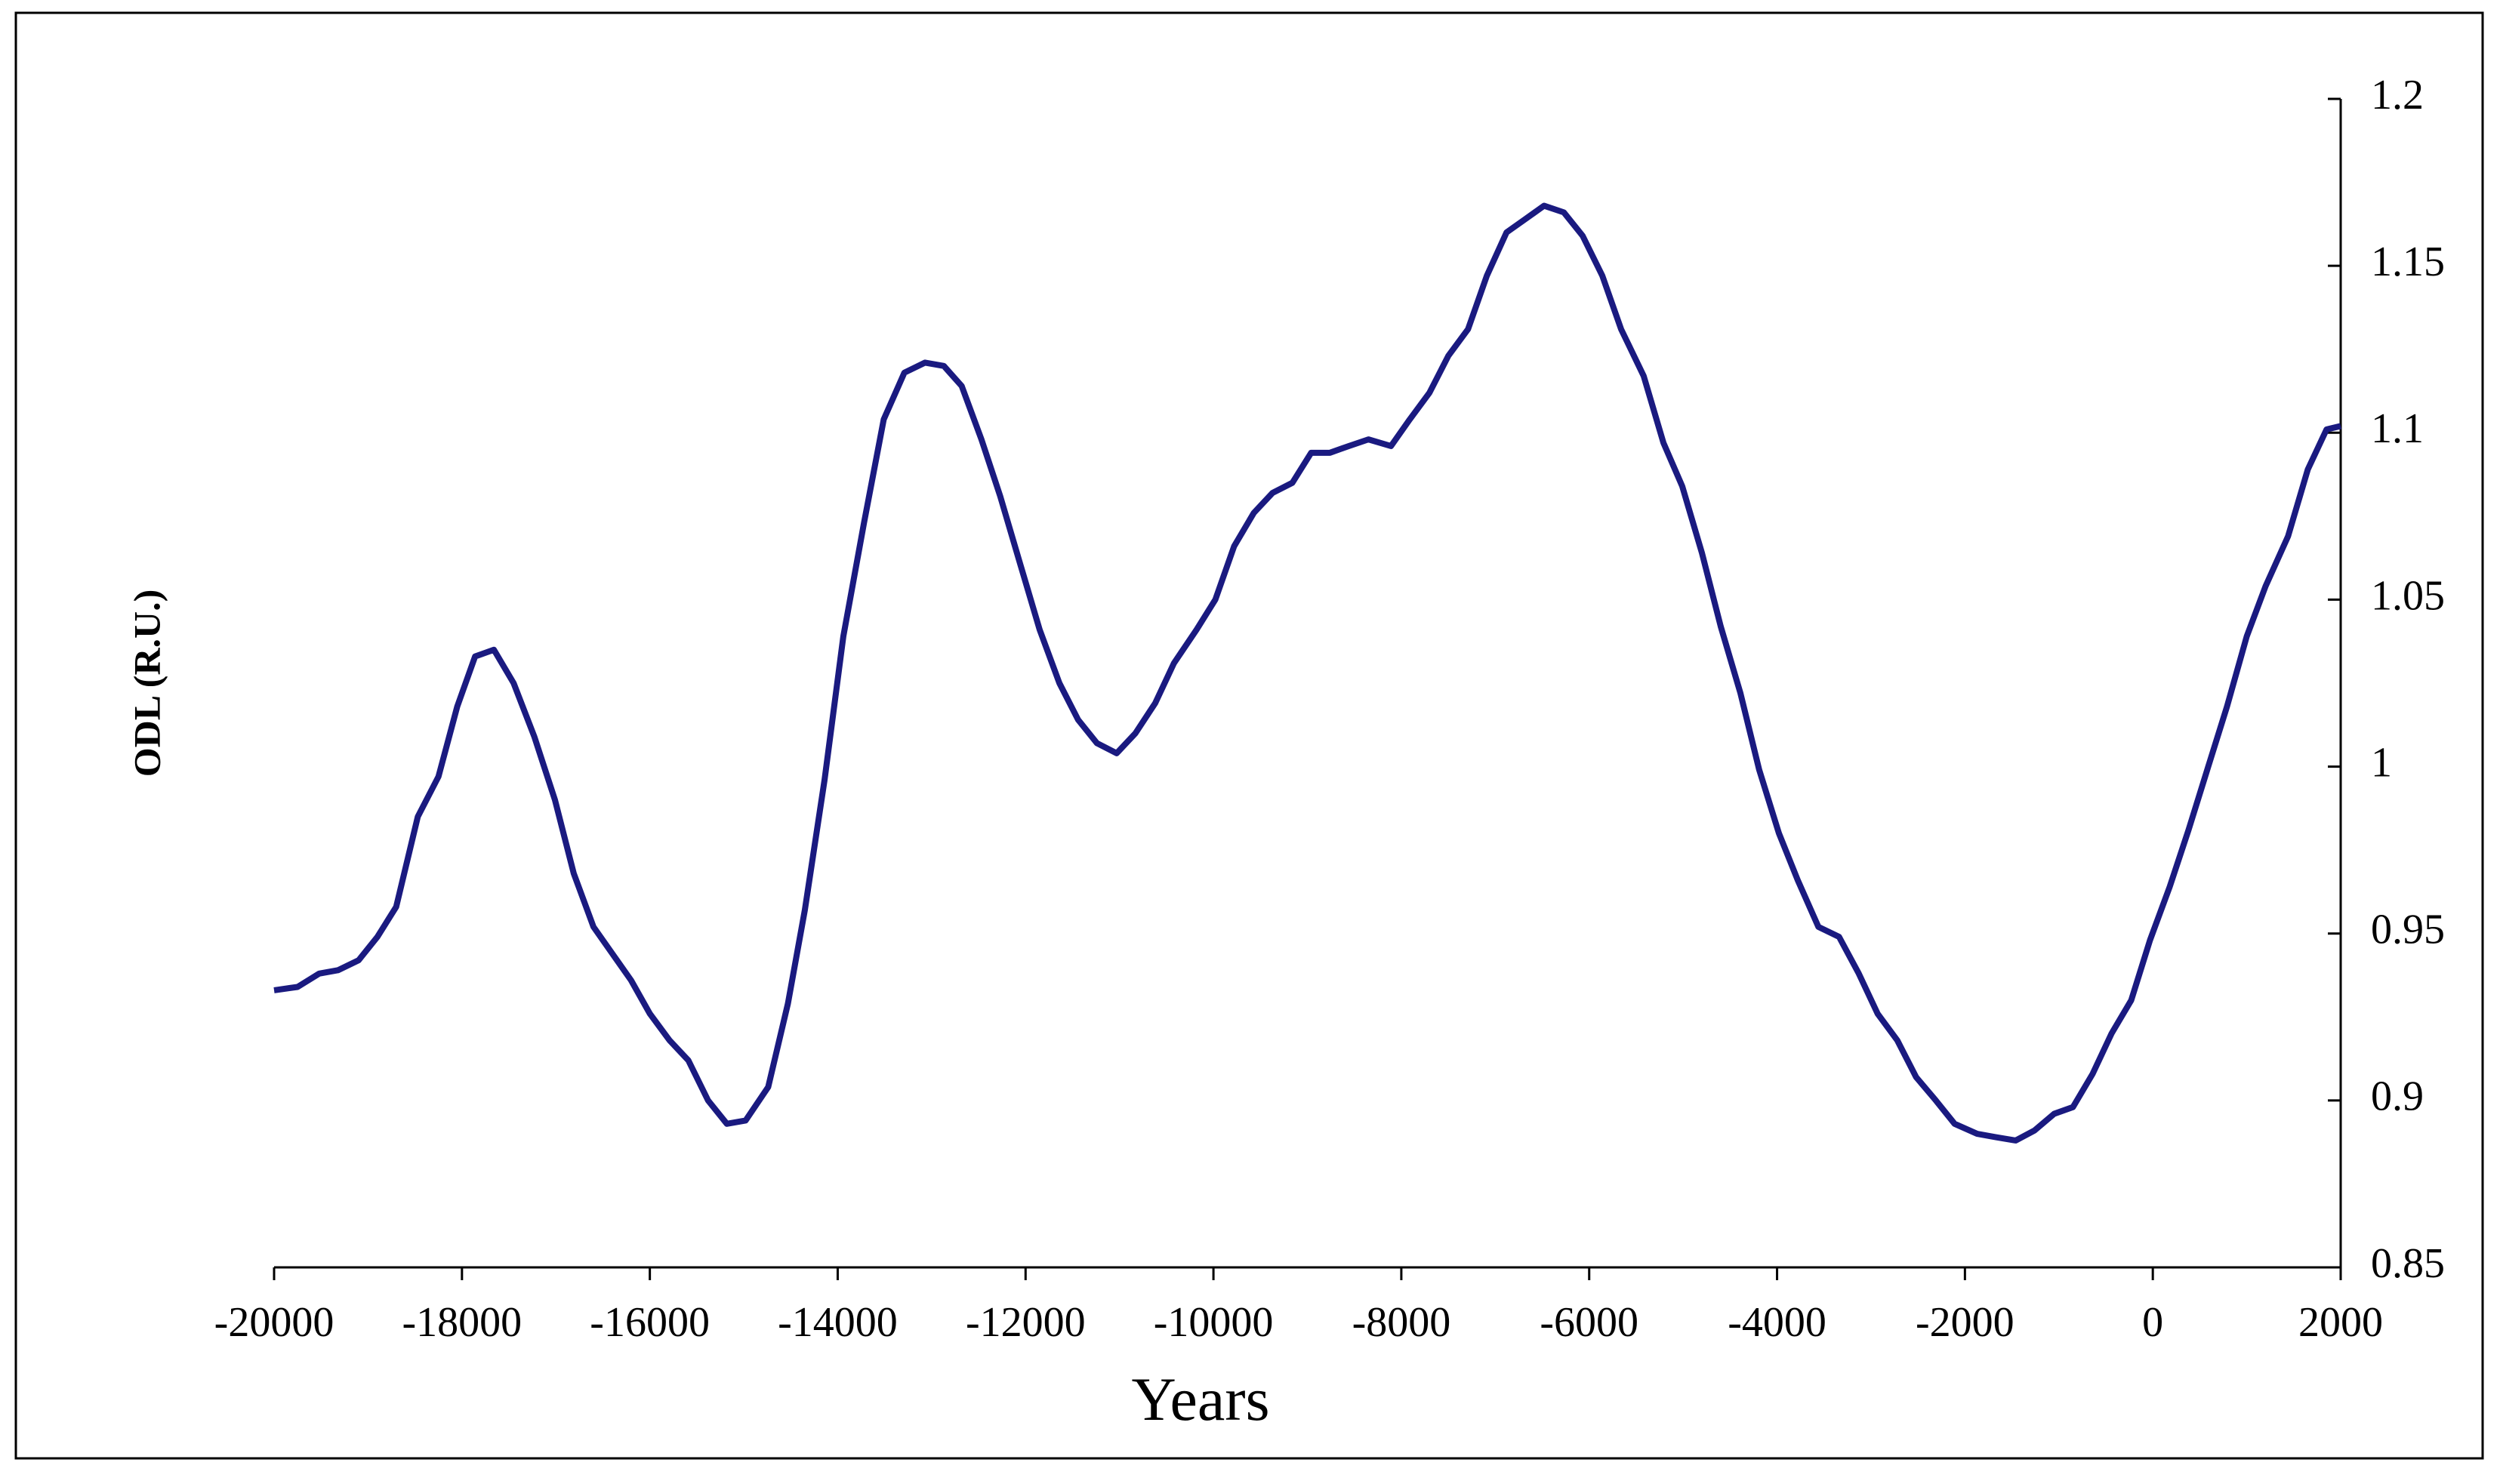  Describe the element at coordinates (2408, 262) in the screenshot. I see `y-tick-label: 1.15` at that location.